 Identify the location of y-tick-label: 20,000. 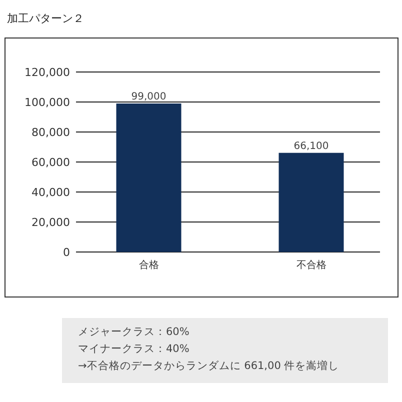
(51, 222).